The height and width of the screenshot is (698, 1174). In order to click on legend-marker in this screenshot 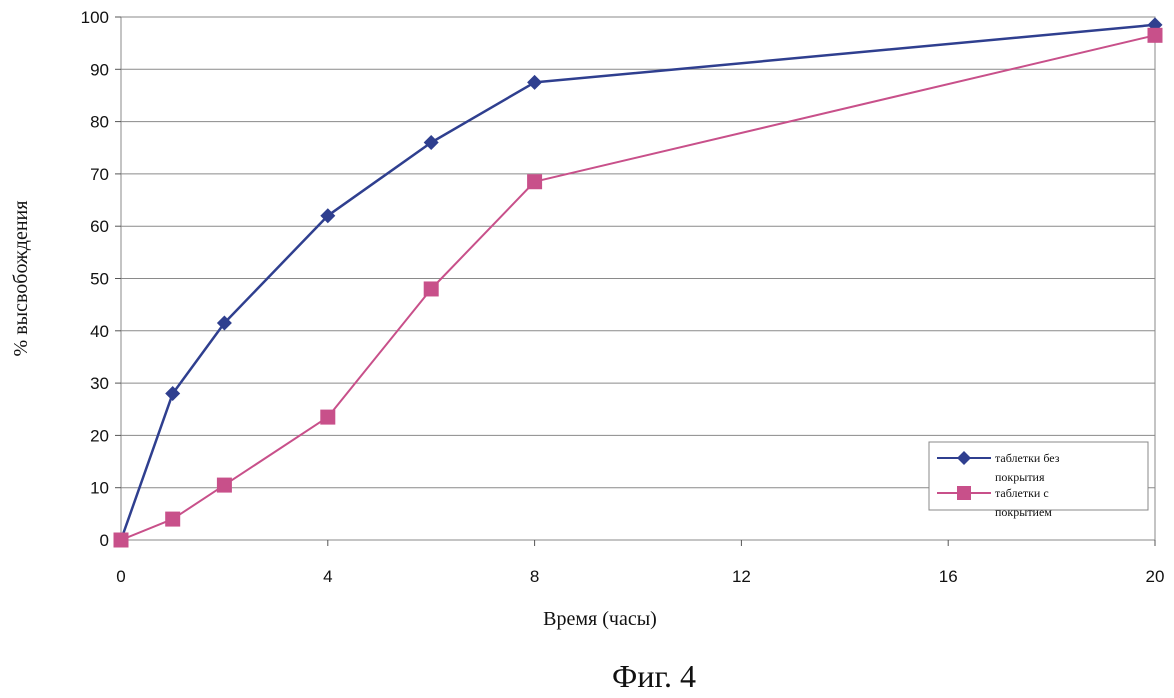, I will do `click(964, 493)`.